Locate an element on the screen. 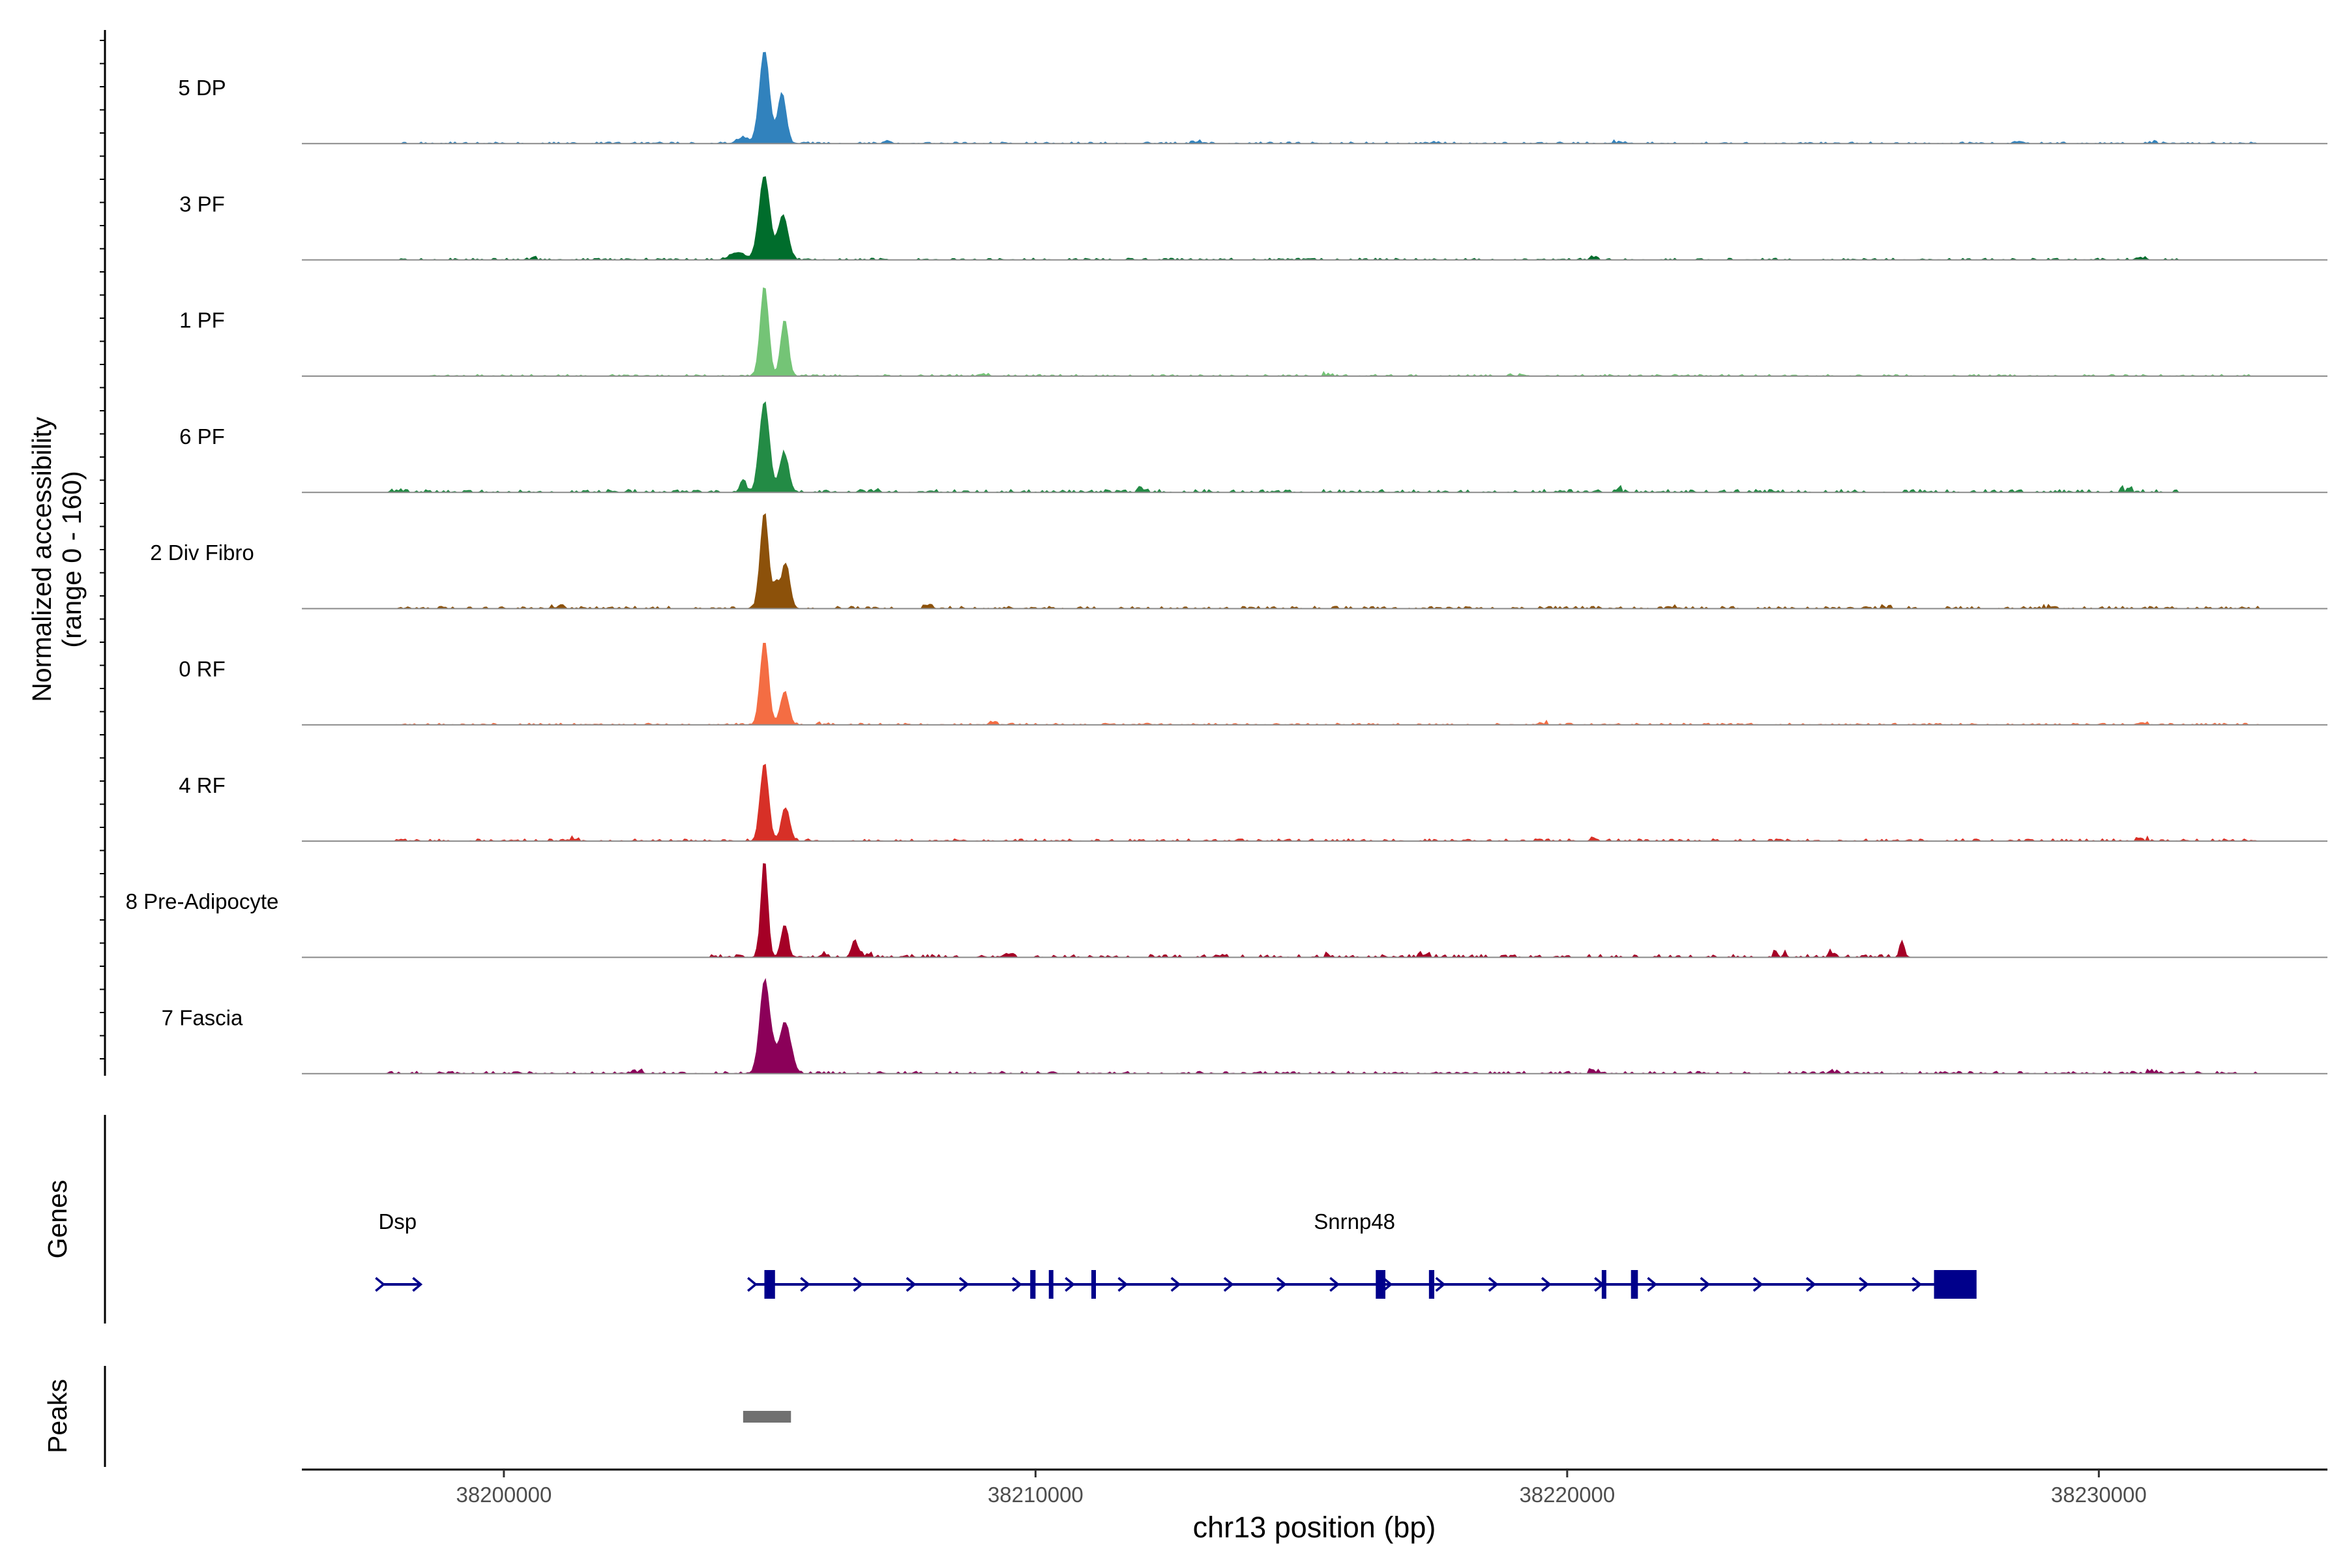 The height and width of the screenshot is (1568, 2347). gene-snrnp48: Snrnp48 is located at coordinates (1362, 1254).